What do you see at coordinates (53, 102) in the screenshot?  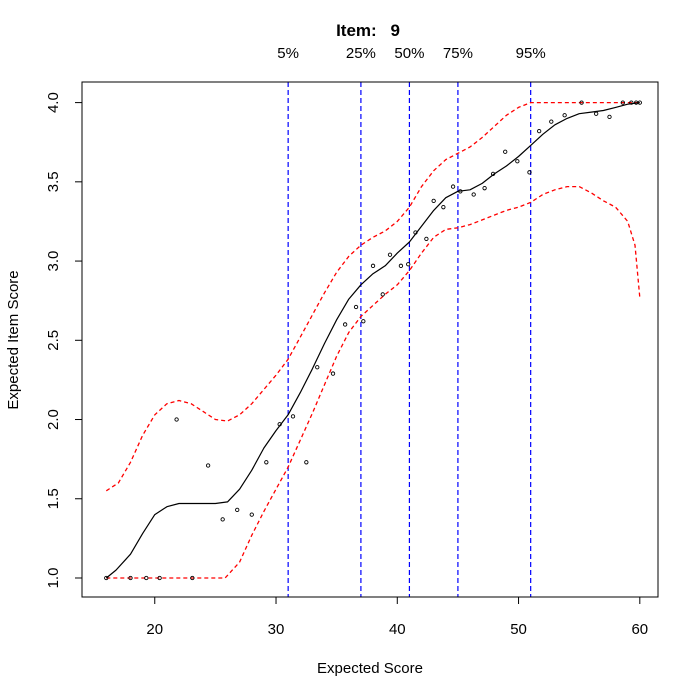 I see `y-tick-label: 4.0` at bounding box center [53, 102].